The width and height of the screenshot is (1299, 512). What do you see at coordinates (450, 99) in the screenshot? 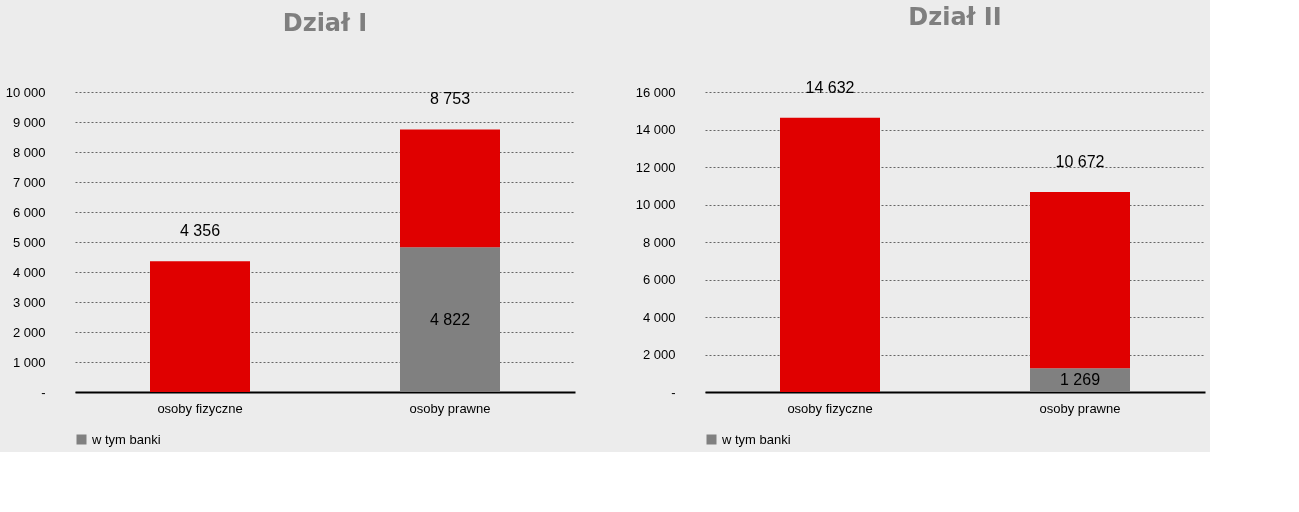
I see `total-label: 8 753` at bounding box center [450, 99].